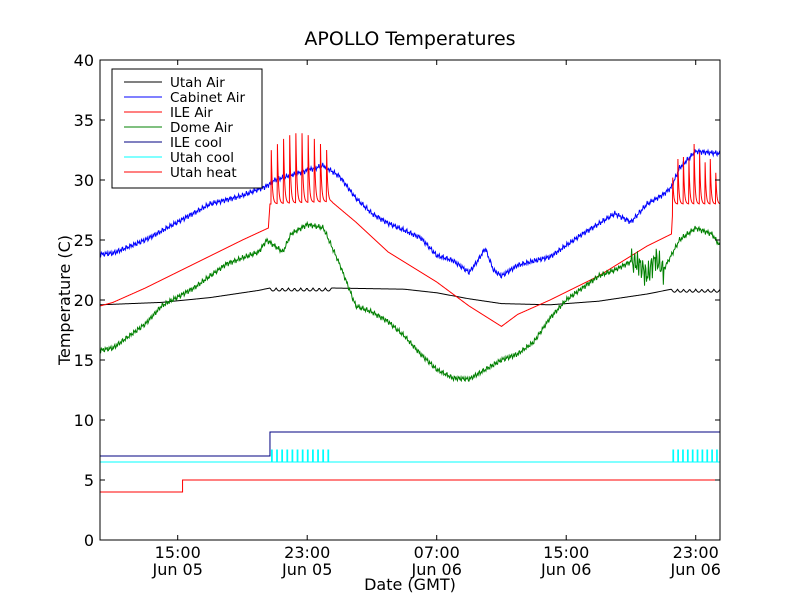 The image size is (800, 600). I want to click on y-tick-label: 0, so click(89, 540).